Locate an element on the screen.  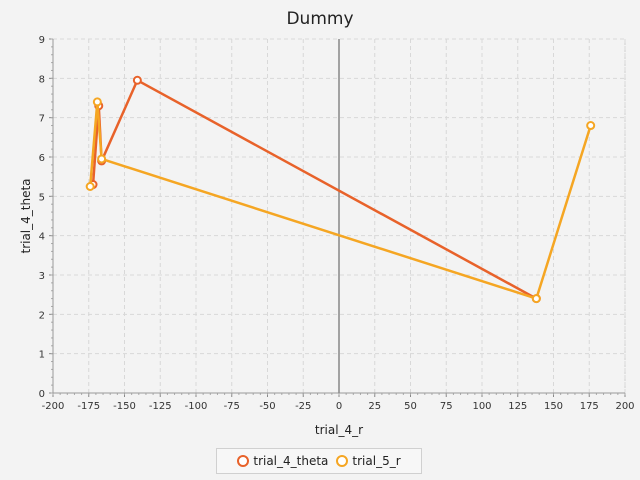
y-axis: 0 1 2 3 4 5 6 7 8 9 is located at coordinates (46, 217).